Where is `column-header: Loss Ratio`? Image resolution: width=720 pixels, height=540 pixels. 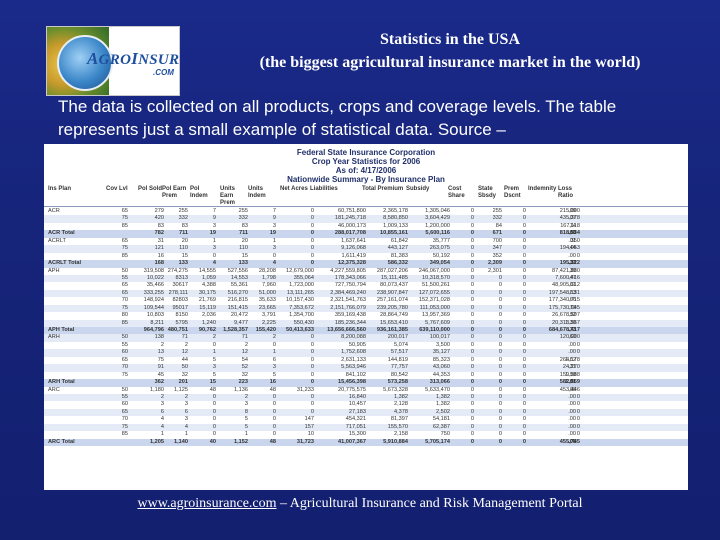 column-header: Loss Ratio is located at coordinates (565, 192).